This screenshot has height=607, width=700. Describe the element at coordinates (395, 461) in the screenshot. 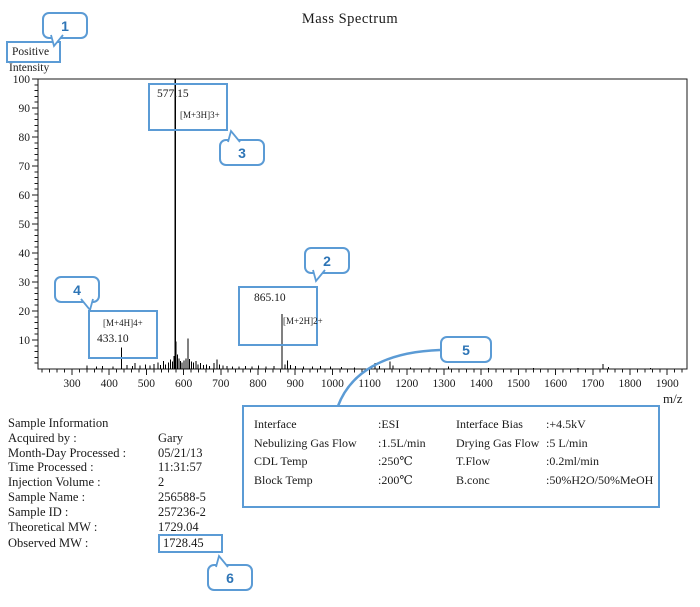

I see `param-value: :250℃` at that location.